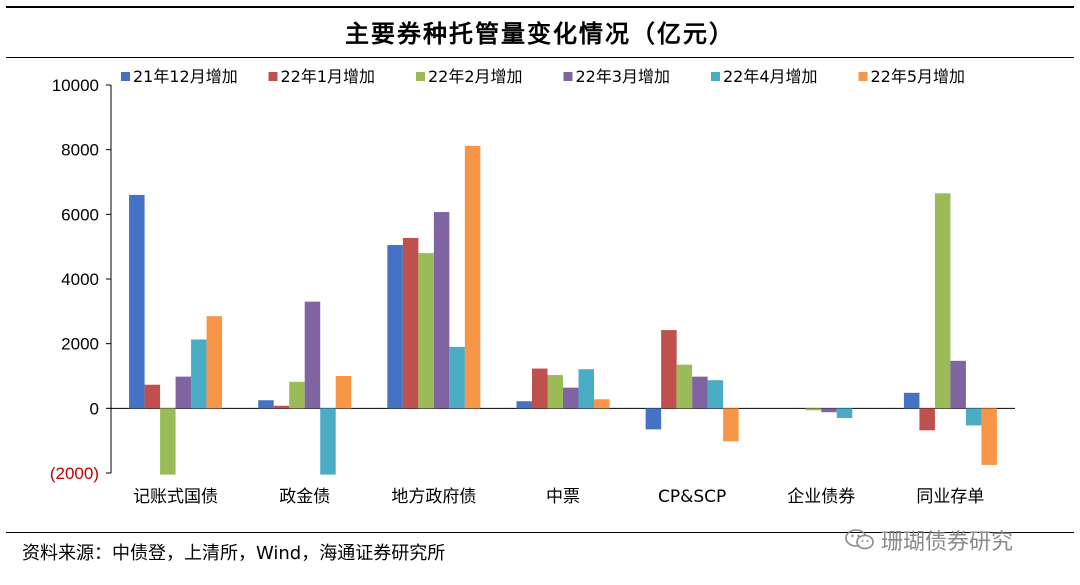 The height and width of the screenshot is (585, 1080). Describe the element at coordinates (540, 34) in the screenshot. I see `chart-title: 主要券种托管量变化情况（亿元）` at that location.